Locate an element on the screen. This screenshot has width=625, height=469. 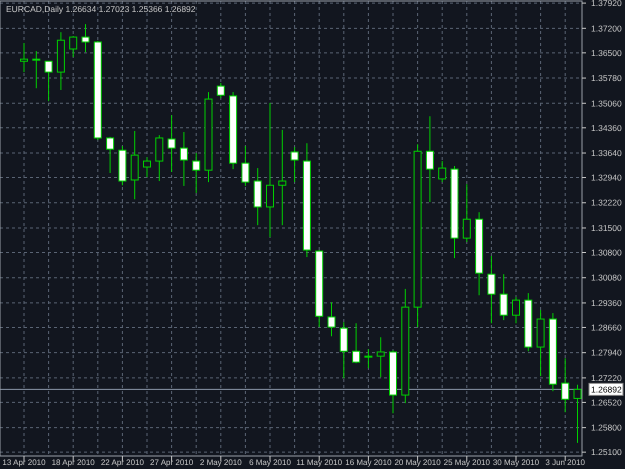
y-tick-label: 1.37200 is located at coordinates (606, 28).